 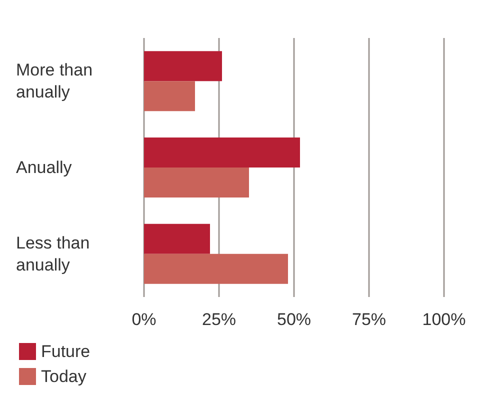 I want to click on x-tick-label: 0%, so click(x=144, y=319).